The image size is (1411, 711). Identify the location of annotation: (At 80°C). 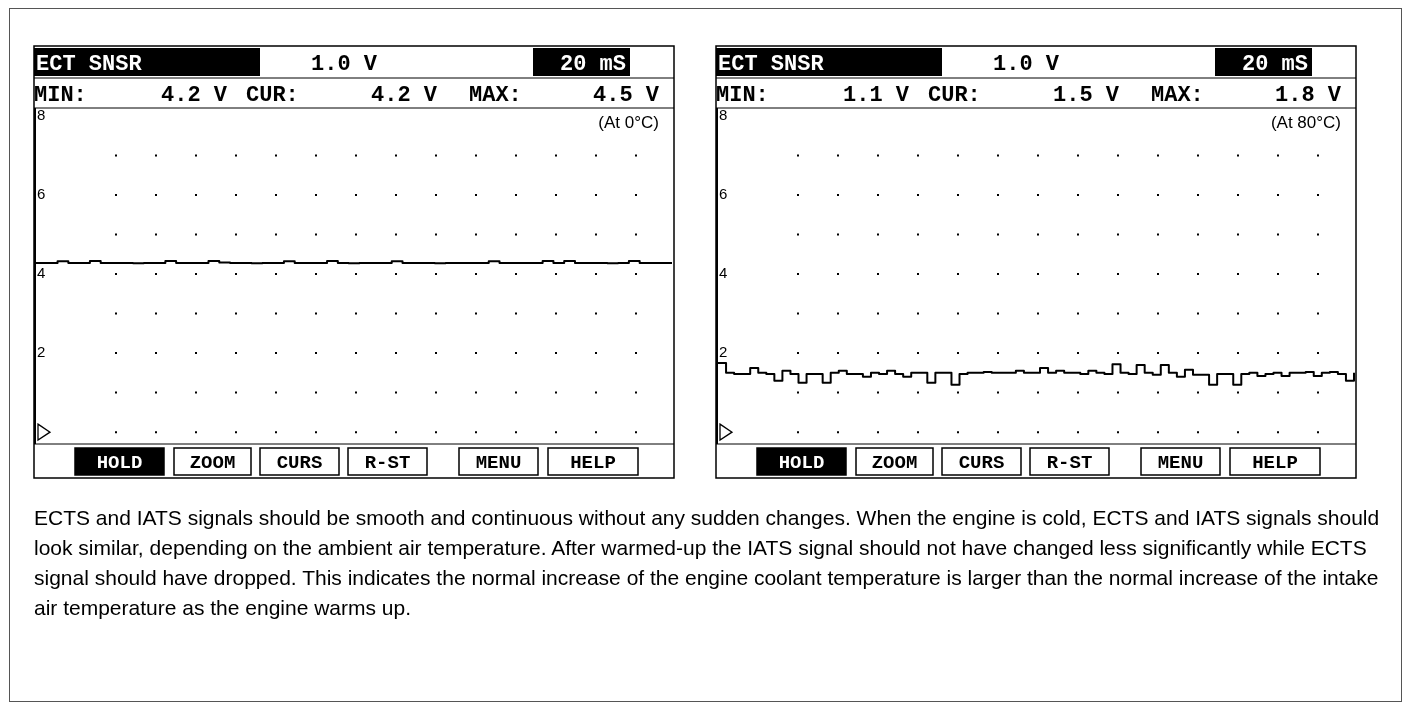
(1305, 122).